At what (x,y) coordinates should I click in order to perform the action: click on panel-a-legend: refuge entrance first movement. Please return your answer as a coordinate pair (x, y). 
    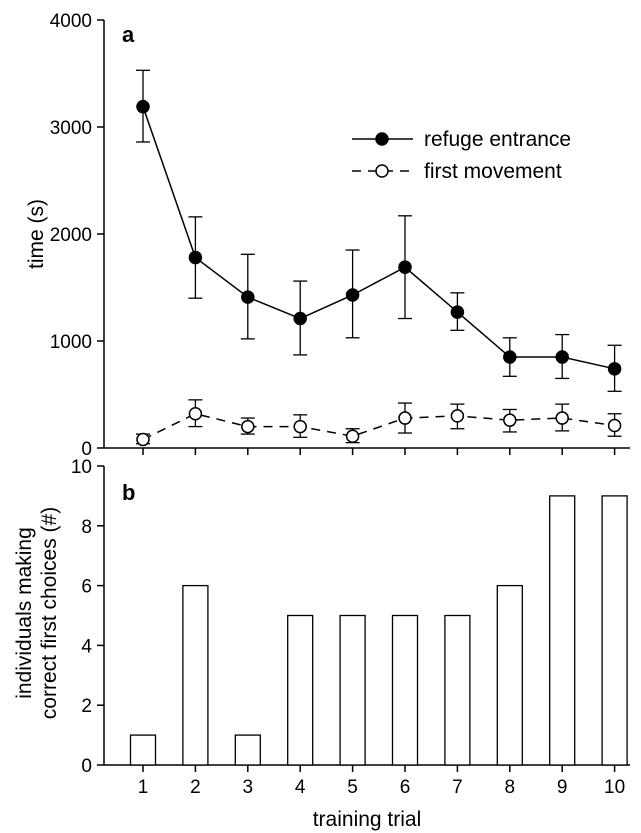
    Looking at the image, I should click on (461, 155).